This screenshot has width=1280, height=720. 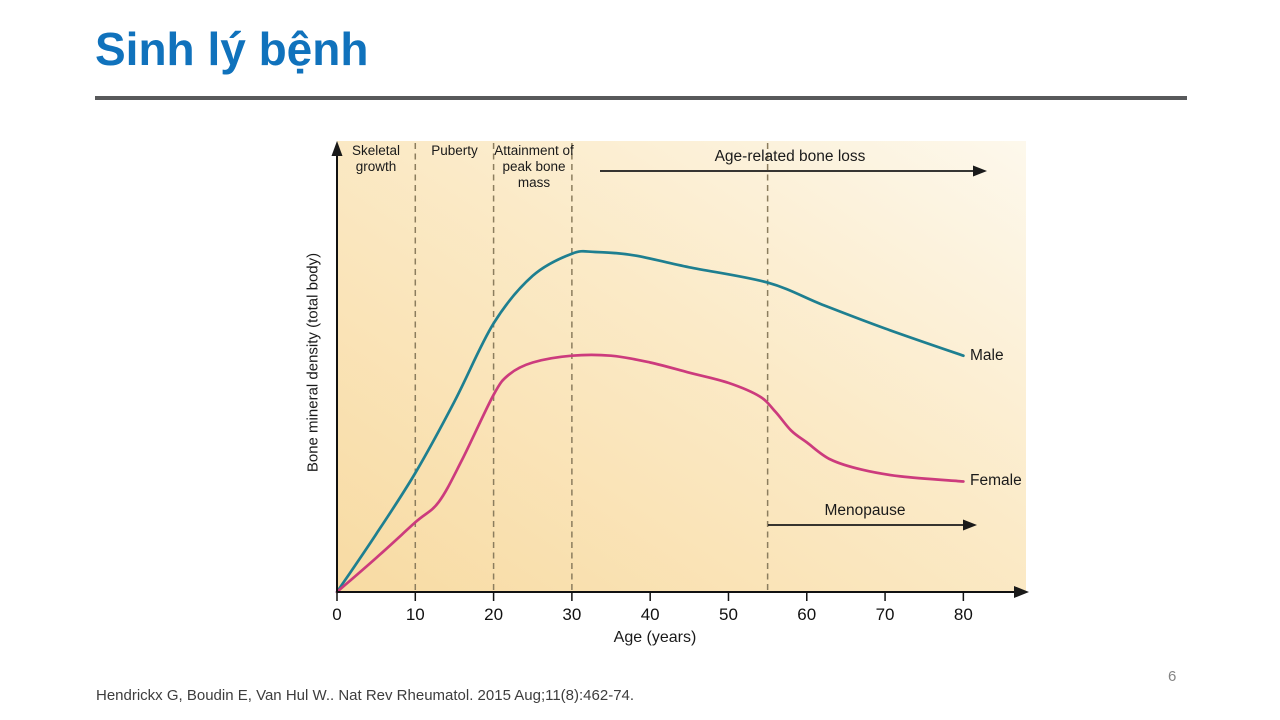 I want to click on y-axis-arrowhead, so click(x=337, y=148).